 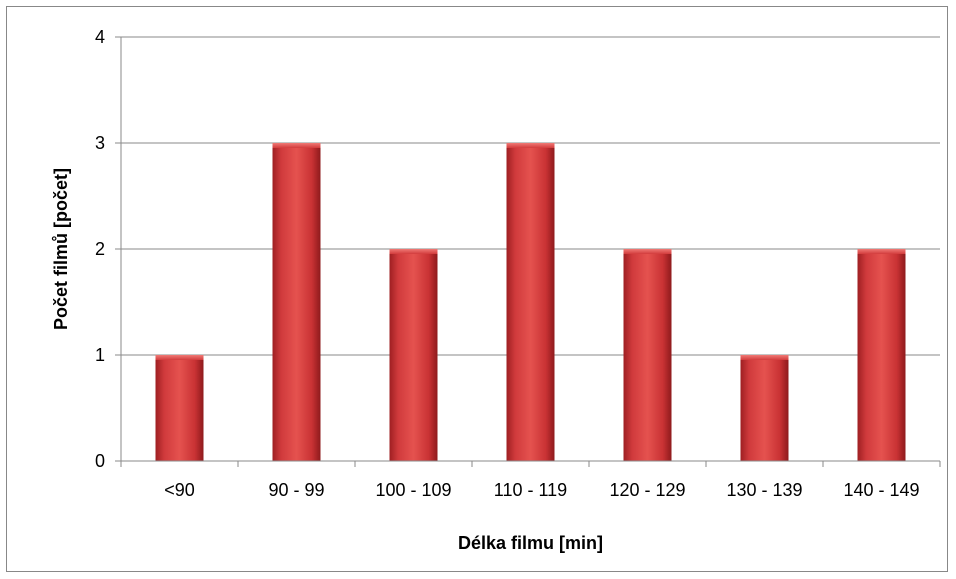 I want to click on x-tick-label: <90, so click(x=179, y=490).